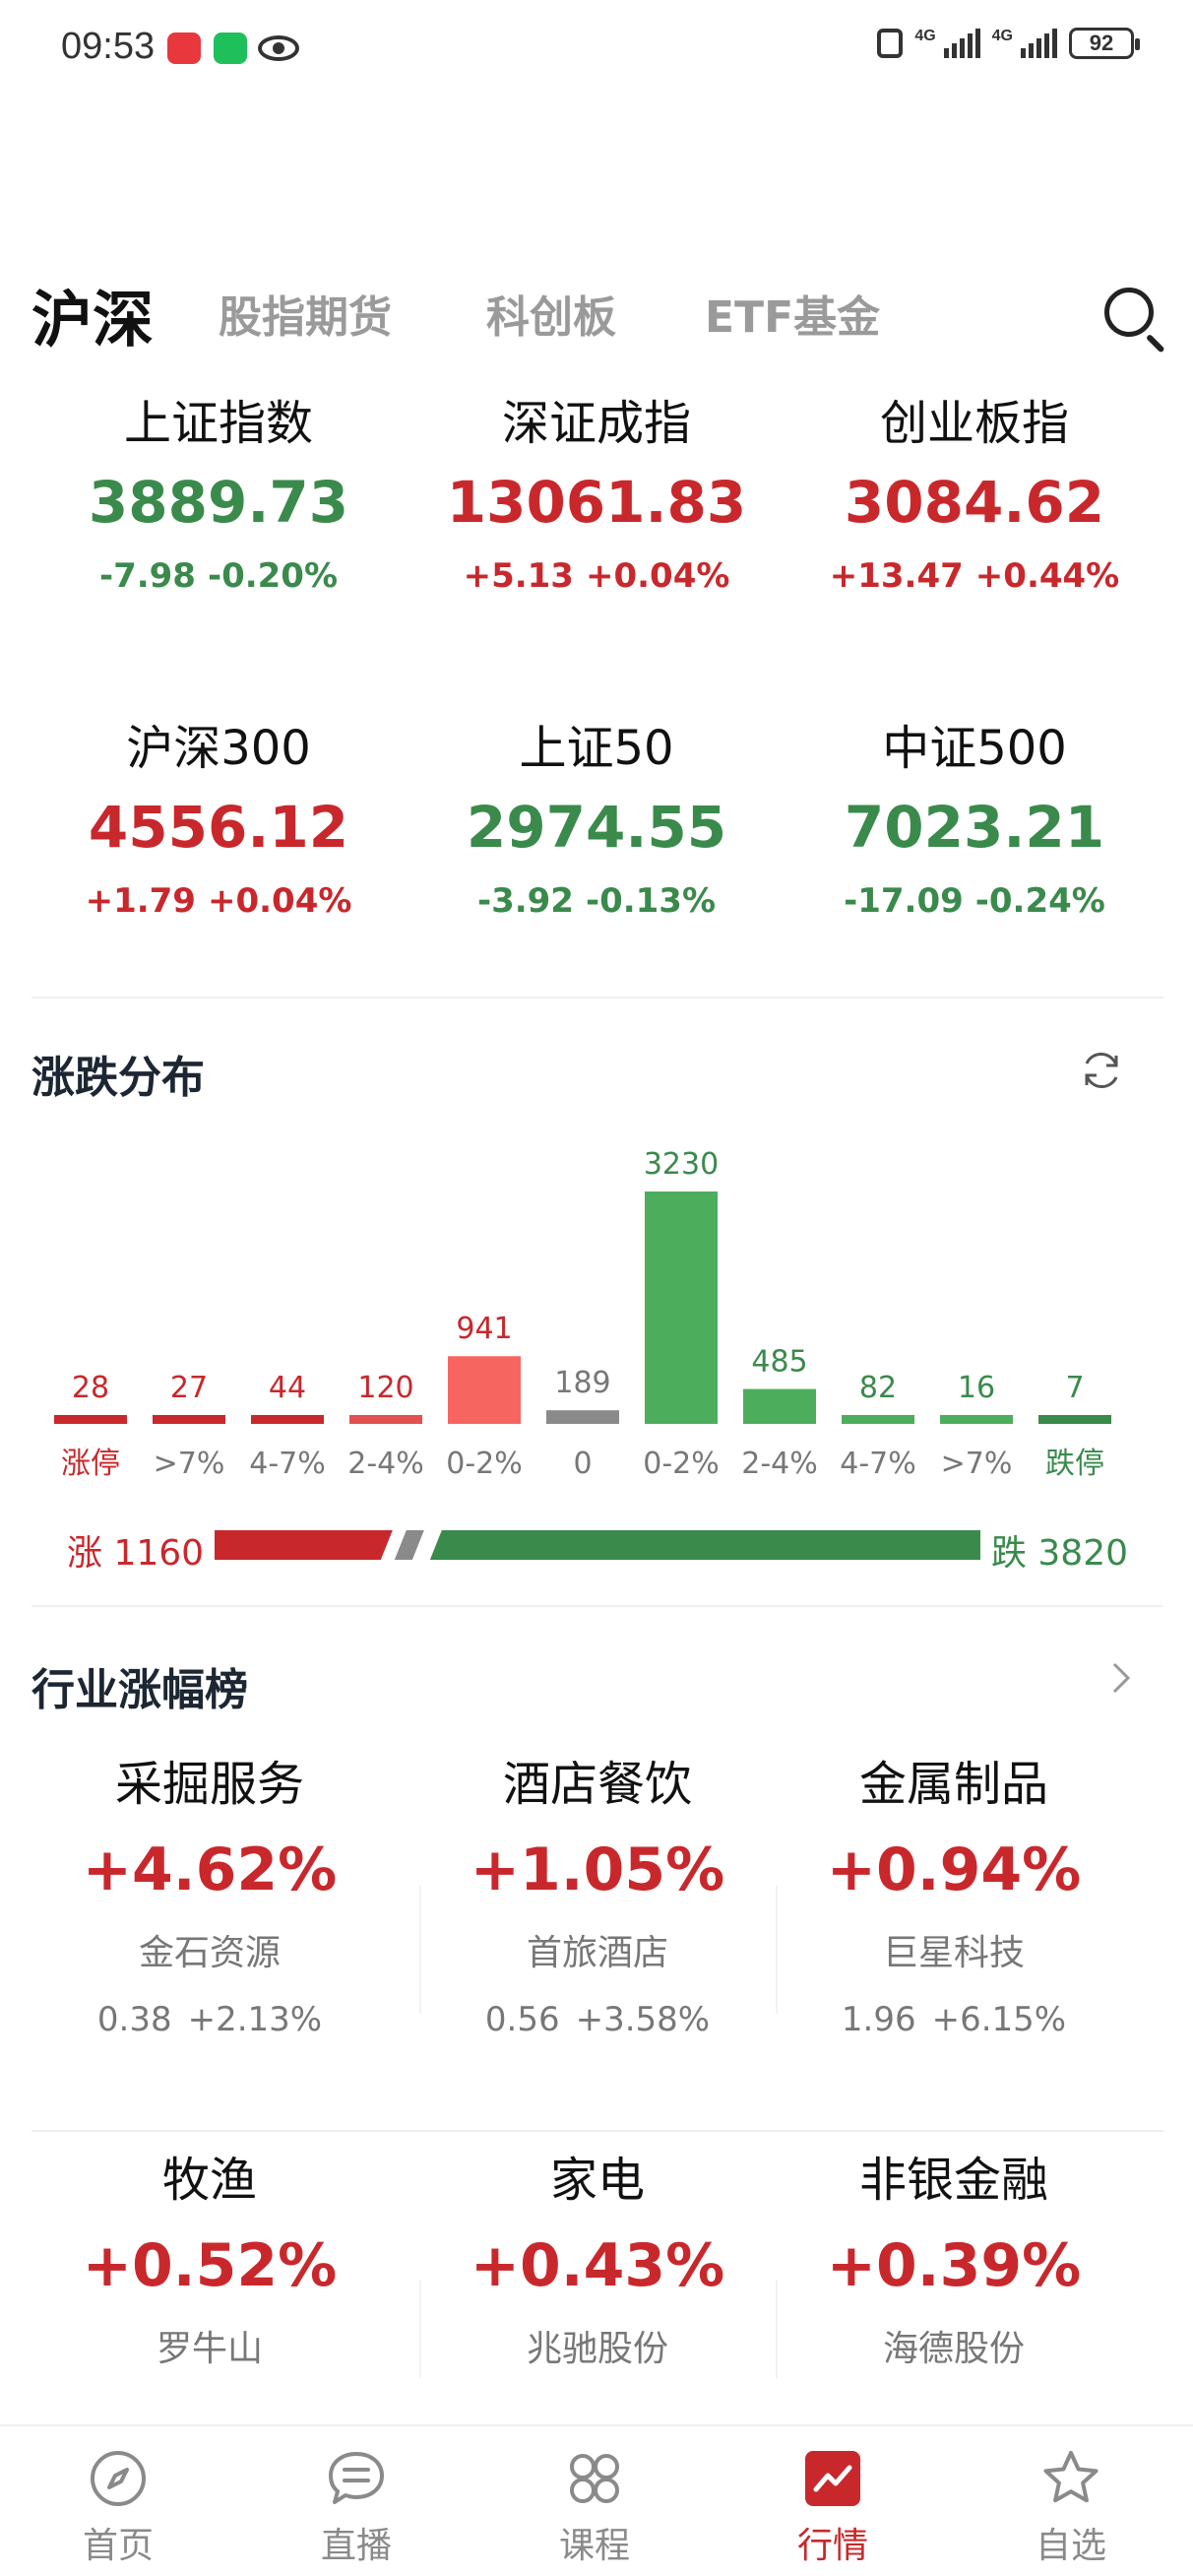 Image resolution: width=1193 pixels, height=2576 pixels. Describe the element at coordinates (484, 1329) in the screenshot. I see `distribution-value-label: 941` at that location.